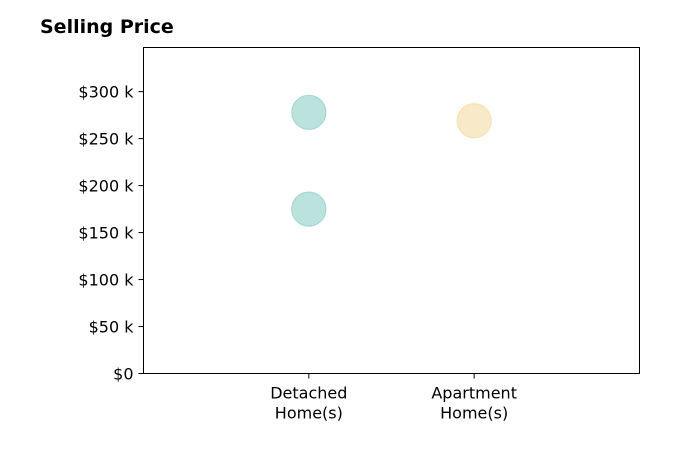  I want to click on x-tick-label: Detached Home(s), so click(308, 403).